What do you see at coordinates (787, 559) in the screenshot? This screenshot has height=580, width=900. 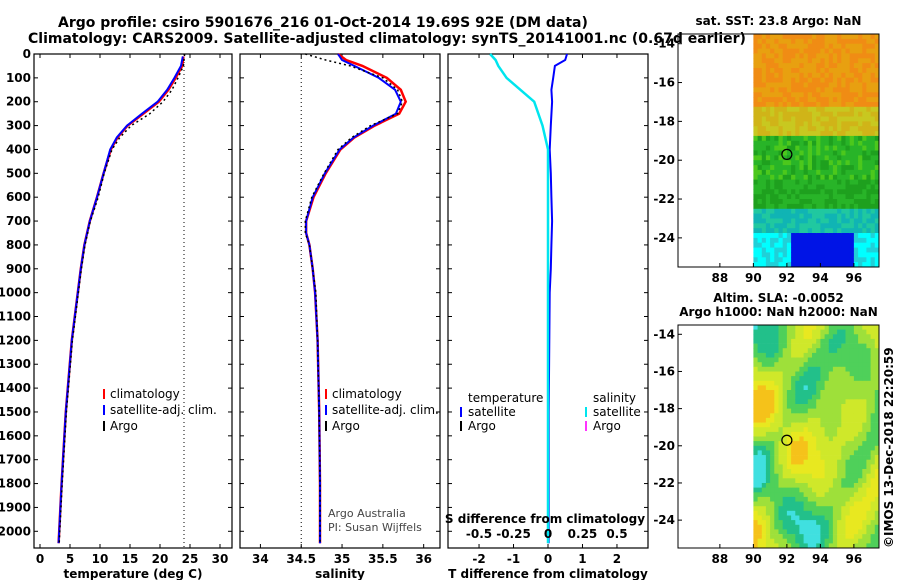 I see `map-x-tick-label: 92` at bounding box center [787, 559].